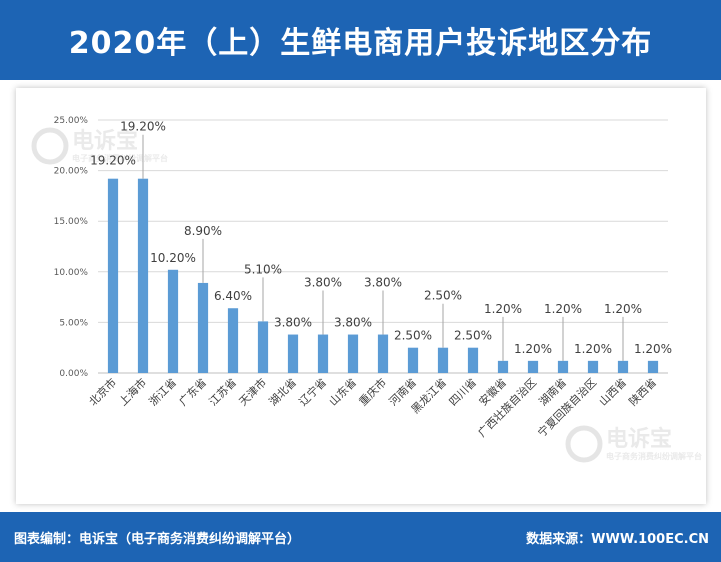 This screenshot has height=562, width=721. What do you see at coordinates (252, 391) in the screenshot?
I see `x-tick-label: 天津市` at bounding box center [252, 391].